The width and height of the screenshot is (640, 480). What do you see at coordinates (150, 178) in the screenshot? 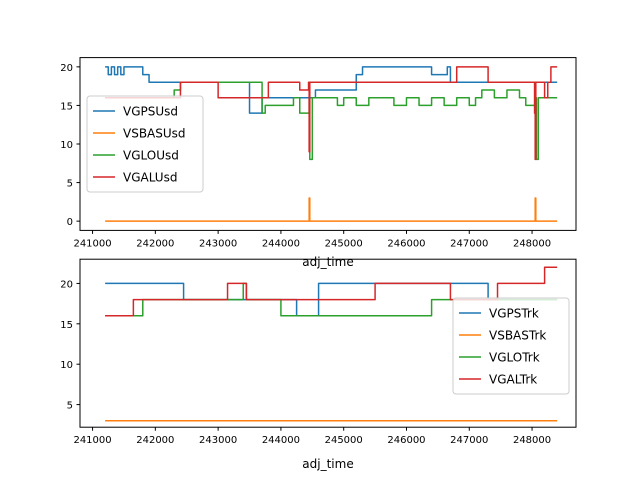
I see `legend-entry: VGALUsd` at bounding box center [150, 178].